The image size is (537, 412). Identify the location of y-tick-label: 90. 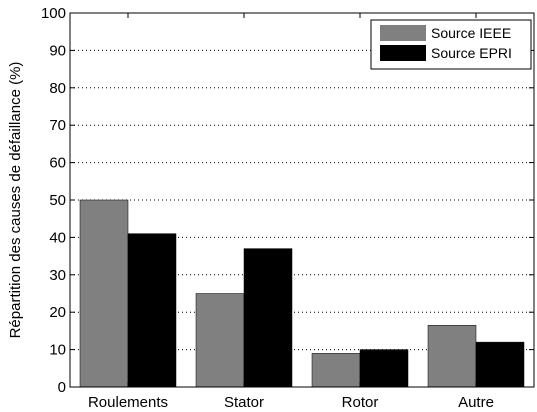
(57, 50).